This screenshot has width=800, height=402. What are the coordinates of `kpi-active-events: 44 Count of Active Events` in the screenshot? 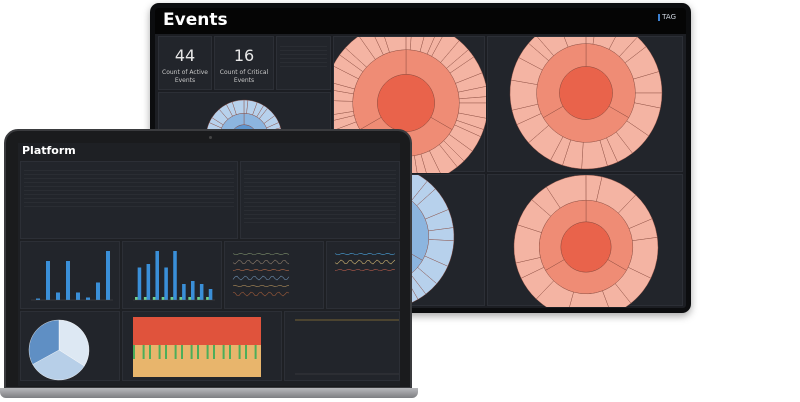 It's located at (185, 63).